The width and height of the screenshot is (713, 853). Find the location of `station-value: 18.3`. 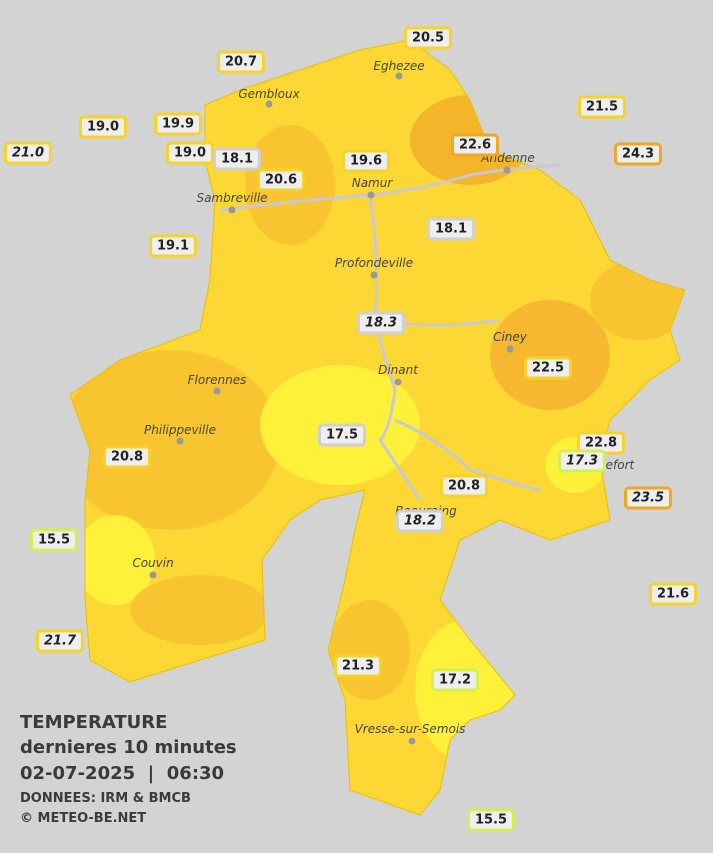

station-value: 18.3 is located at coordinates (381, 323).